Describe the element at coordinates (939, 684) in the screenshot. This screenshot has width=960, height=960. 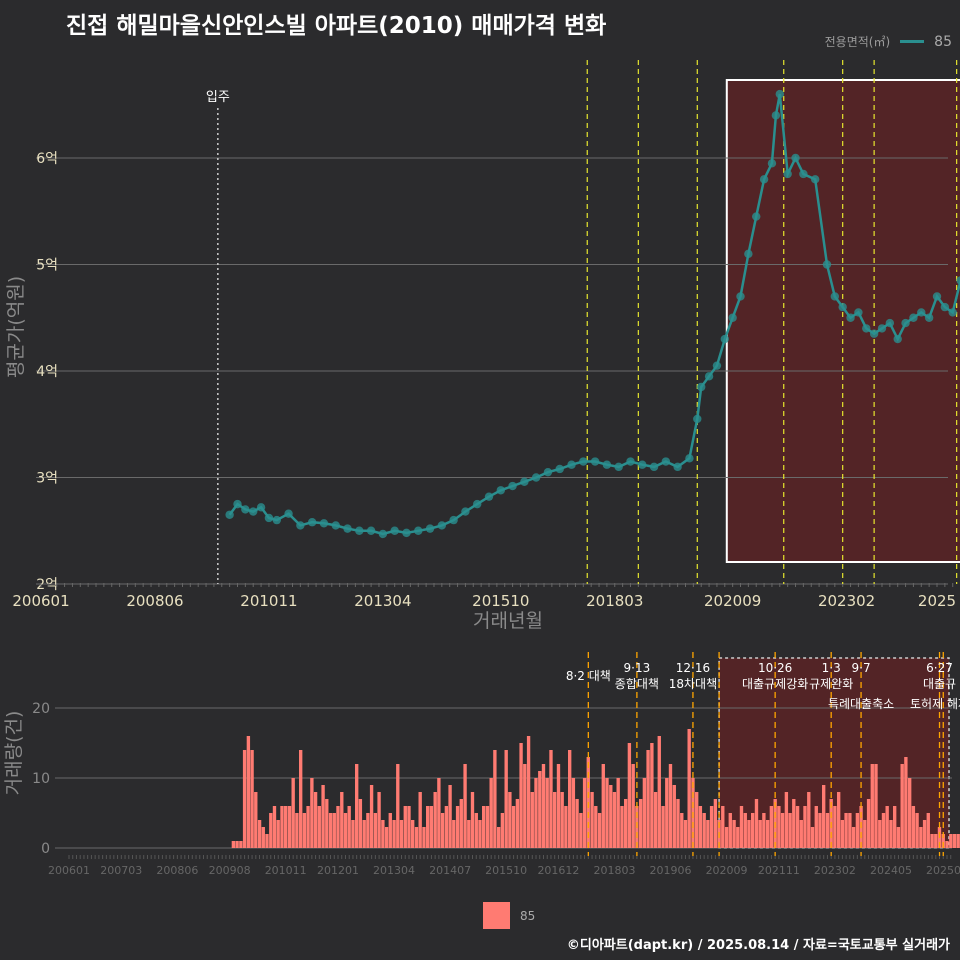
I see `policy-annotation-text: 대출규` at that location.